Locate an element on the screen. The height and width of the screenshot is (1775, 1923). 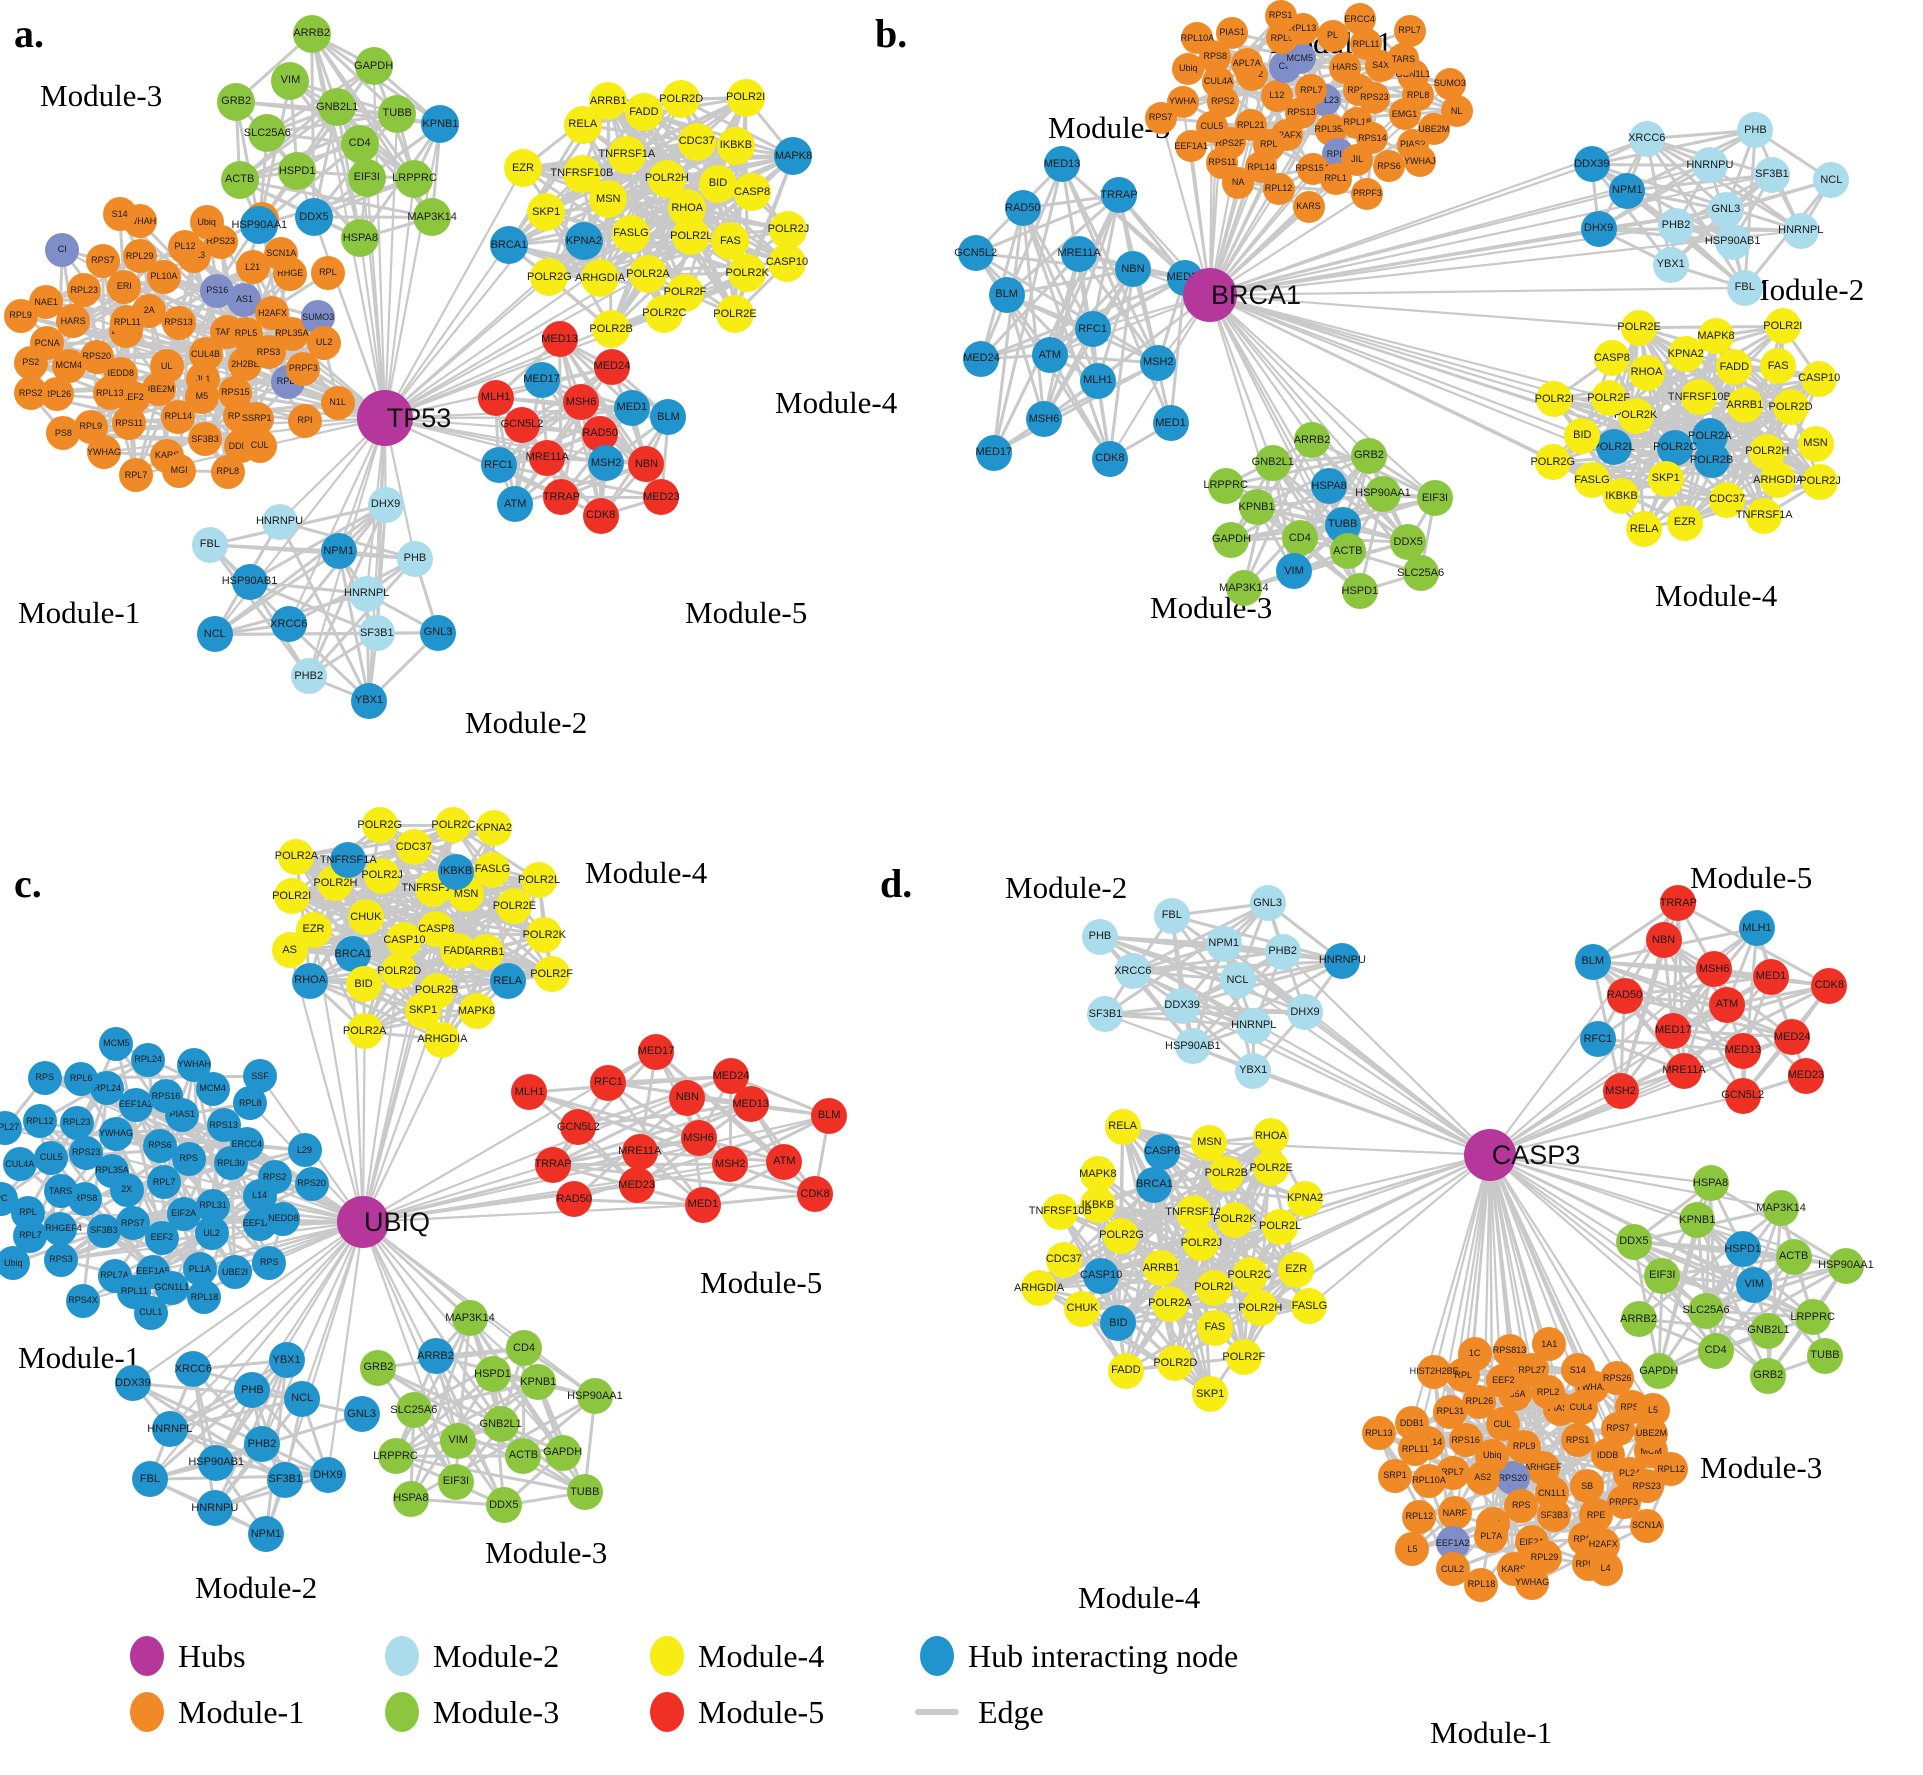
node-a-module4-ARRB1: ARRB1 is located at coordinates (608, 101).